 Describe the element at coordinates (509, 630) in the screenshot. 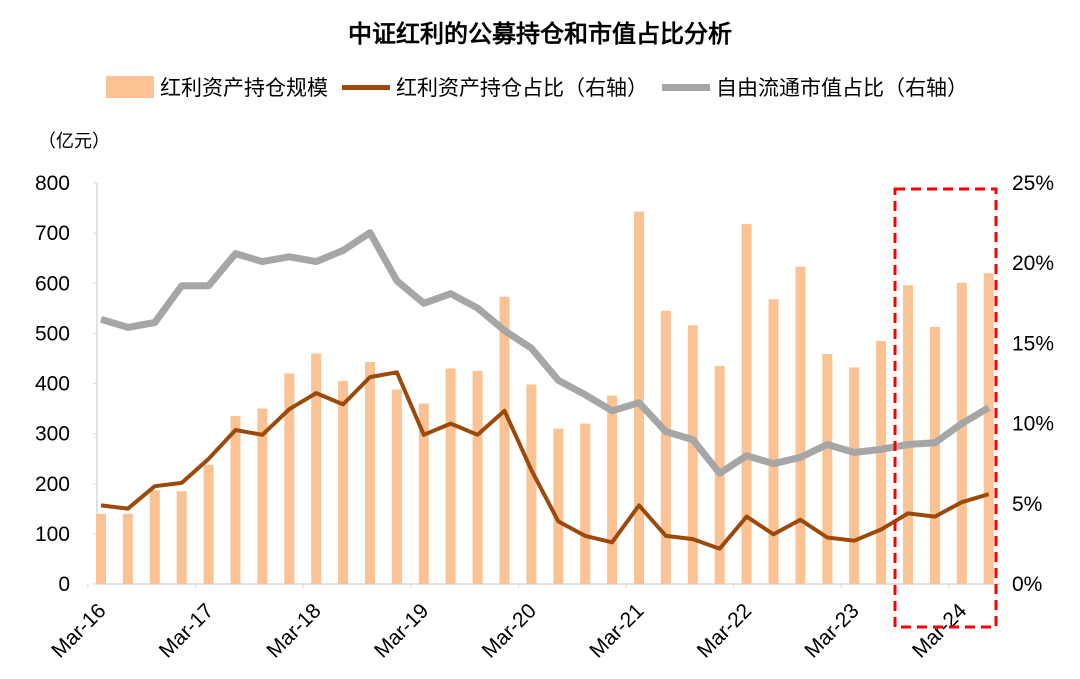

I see `x-tick-label: Mar-20` at that location.